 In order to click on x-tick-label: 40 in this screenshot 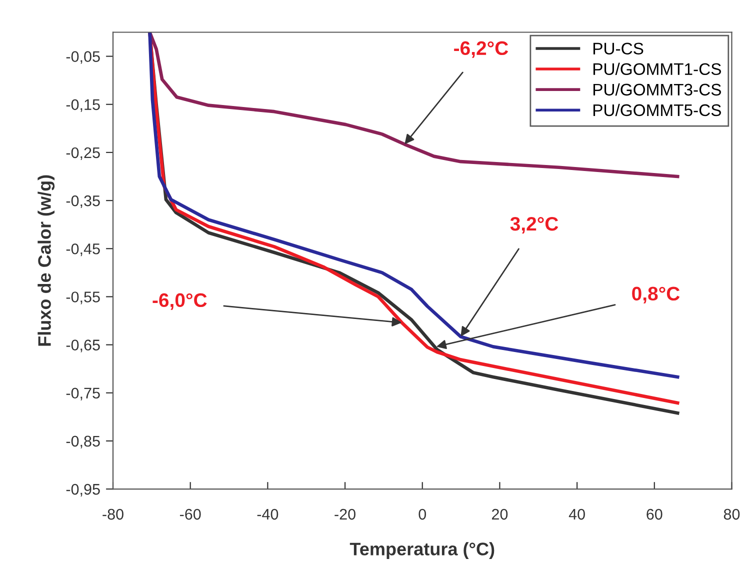, I will do `click(576, 514)`.